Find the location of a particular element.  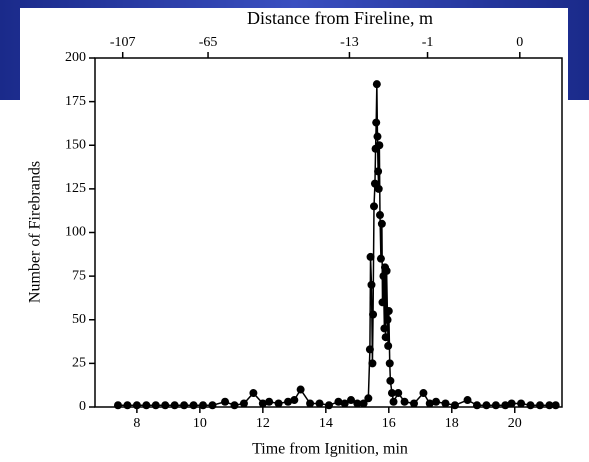

x-tick-label: 18 is located at coordinates (452, 423).